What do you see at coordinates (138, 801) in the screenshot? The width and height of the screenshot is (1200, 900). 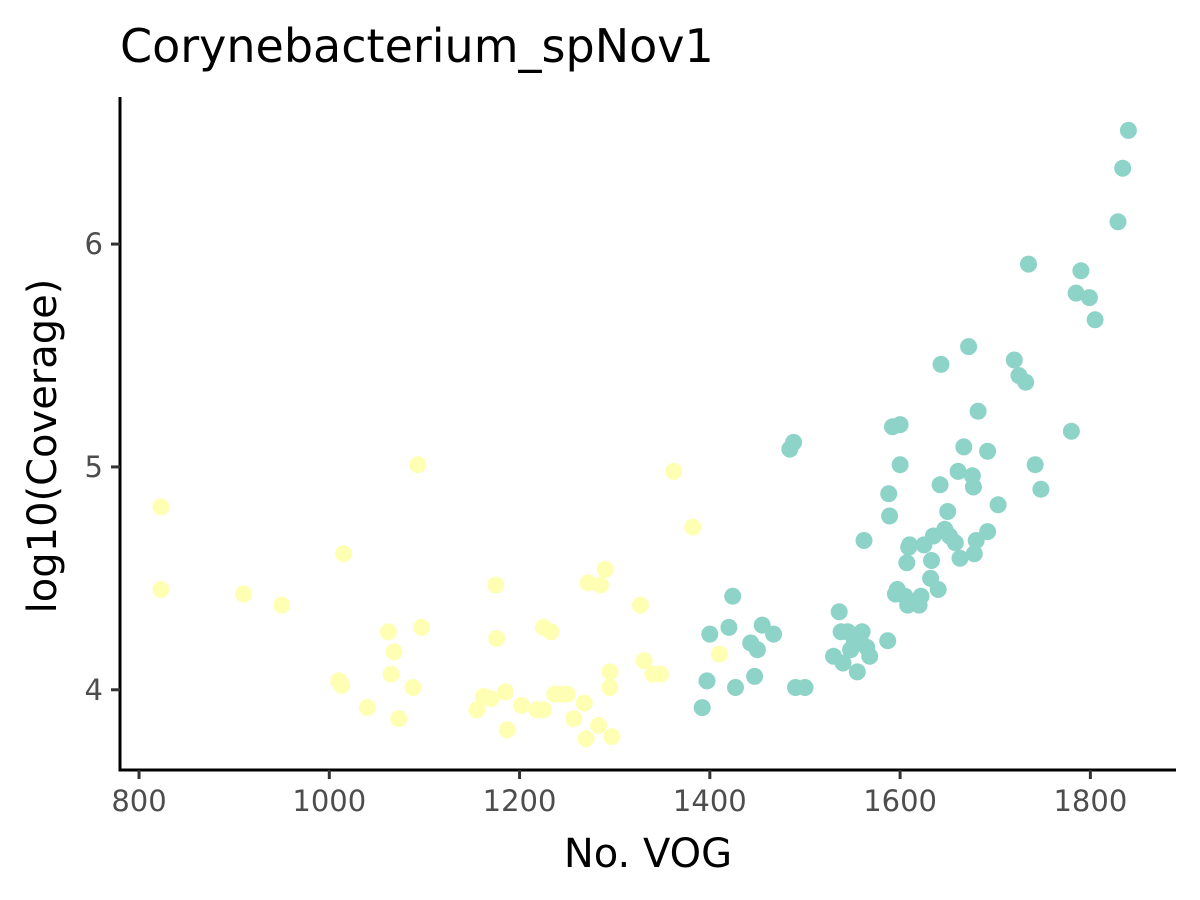 I see `x-tick-label: 800` at bounding box center [138, 801].